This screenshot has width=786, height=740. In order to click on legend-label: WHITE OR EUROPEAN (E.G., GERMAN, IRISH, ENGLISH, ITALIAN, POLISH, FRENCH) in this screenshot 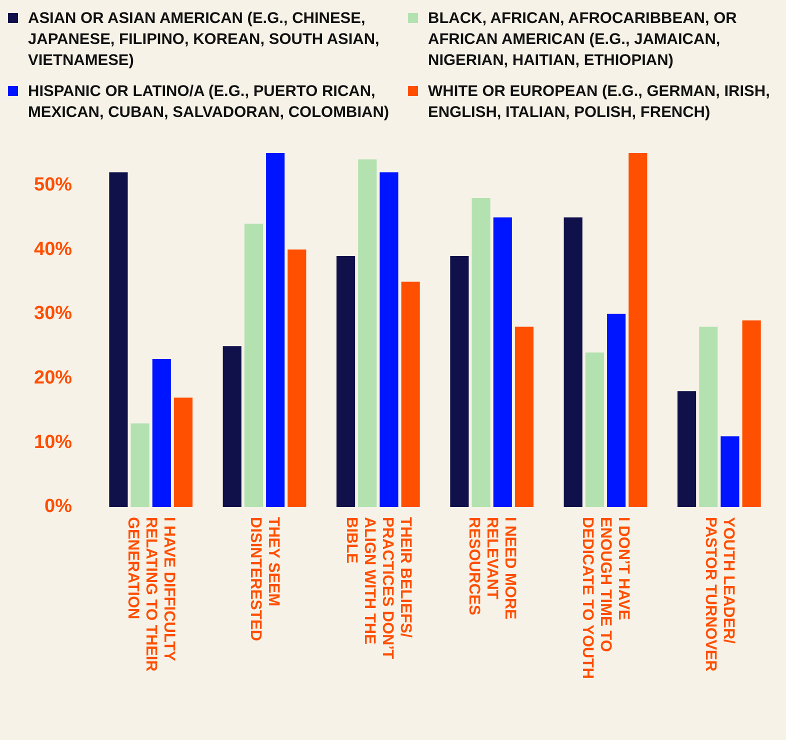, I will do `click(599, 102)`.